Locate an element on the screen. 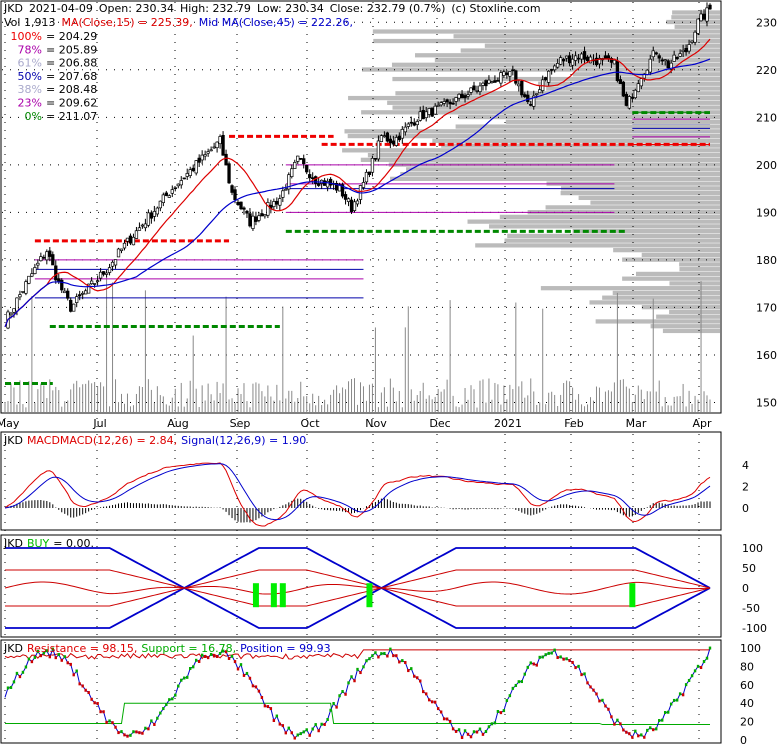 This screenshot has width=780, height=745. buy-tick-label: 0 is located at coordinates (745, 588).